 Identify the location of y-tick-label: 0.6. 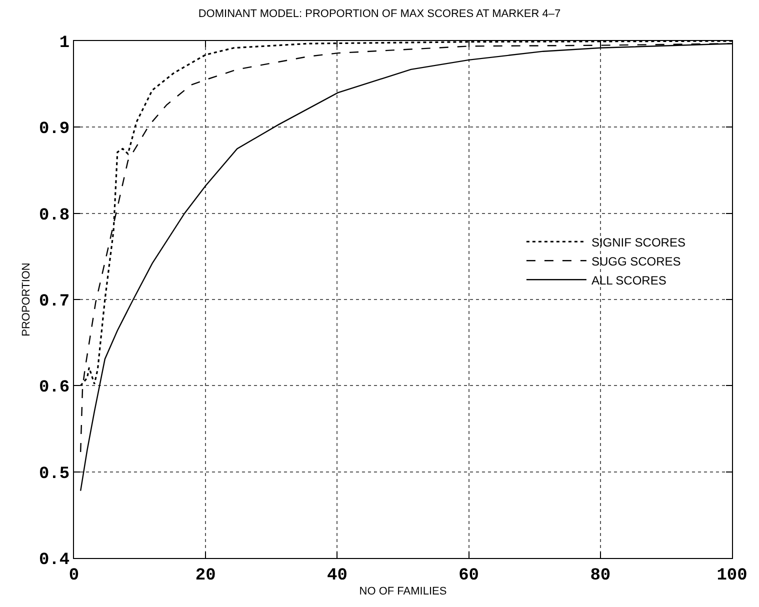
(54, 388).